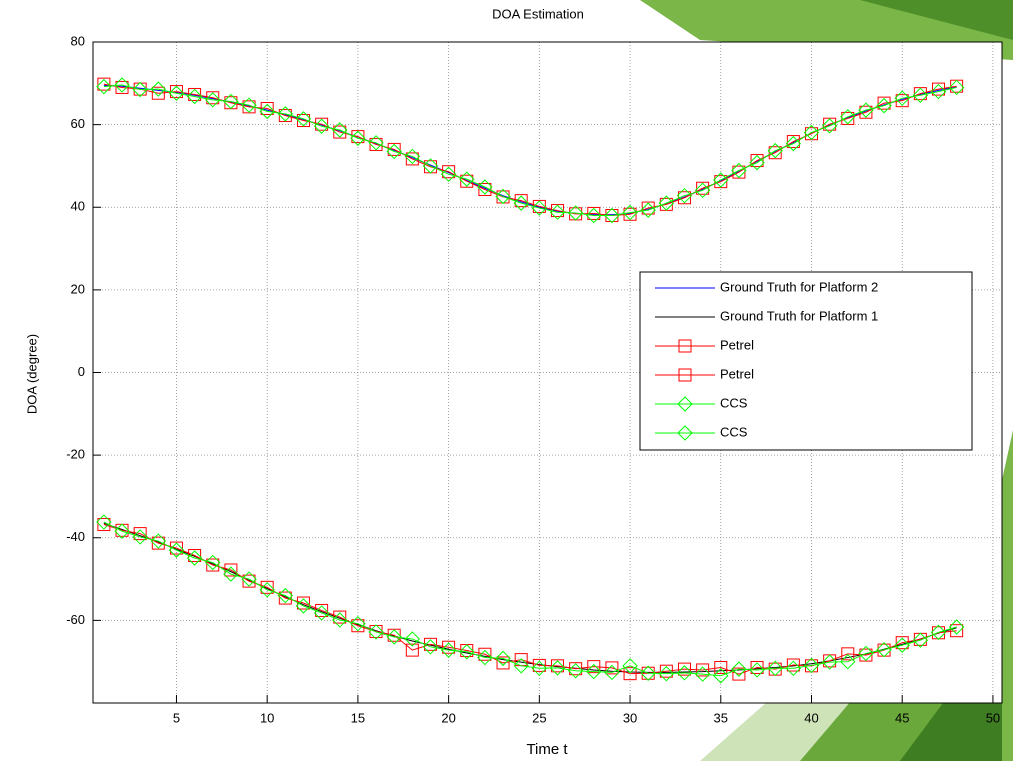  Describe the element at coordinates (799, 286) in the screenshot. I see `legend-label: Ground Truth for Platform 2` at that location.